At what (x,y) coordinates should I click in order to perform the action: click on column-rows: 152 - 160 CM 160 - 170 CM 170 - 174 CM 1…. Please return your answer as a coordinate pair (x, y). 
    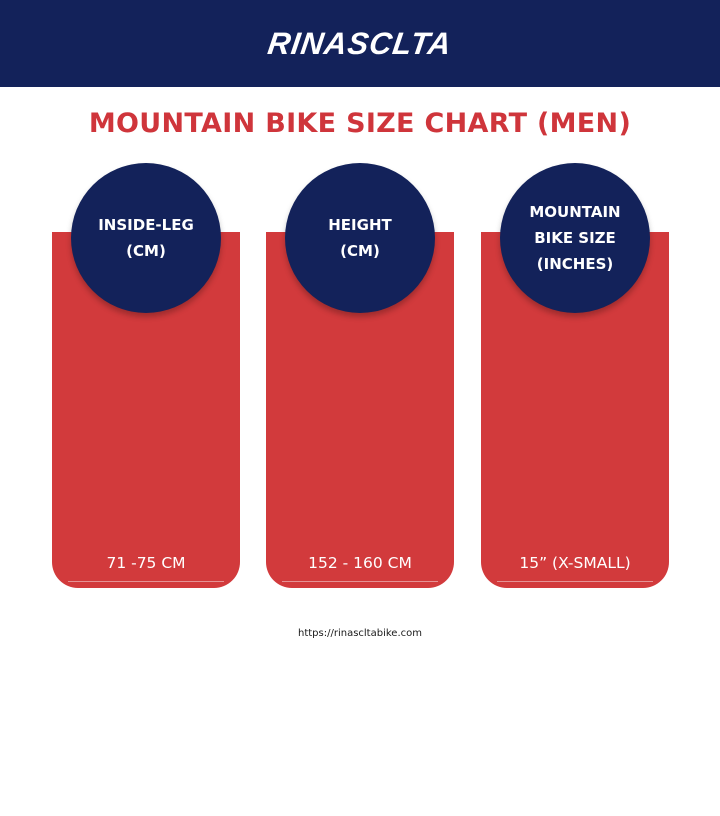
    Looking at the image, I should click on (360, 679).